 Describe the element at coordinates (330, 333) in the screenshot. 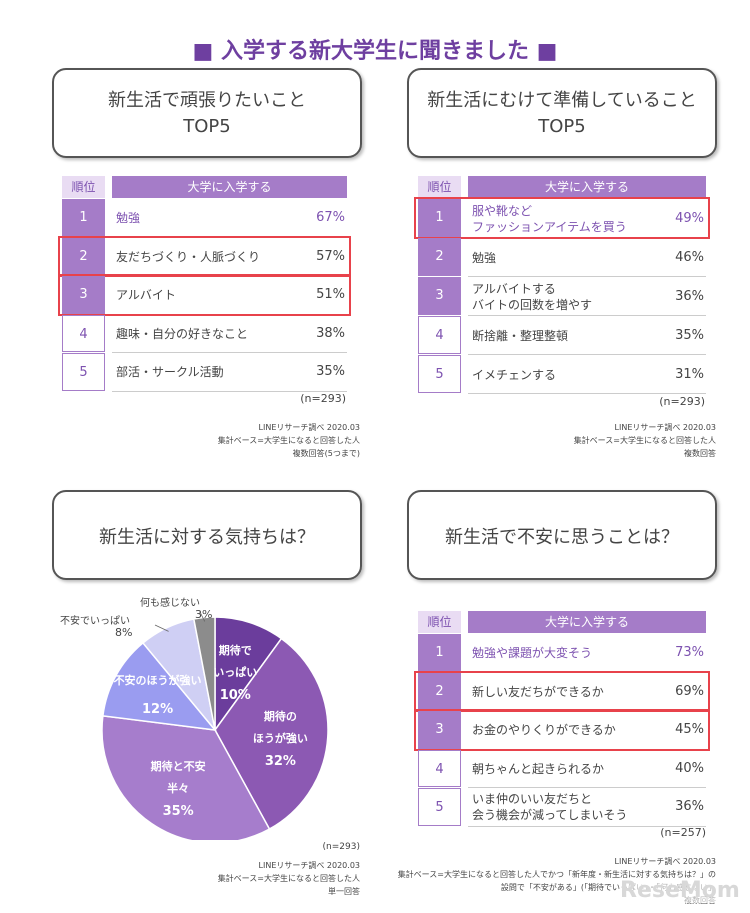

I see `row-value: 38%` at that location.